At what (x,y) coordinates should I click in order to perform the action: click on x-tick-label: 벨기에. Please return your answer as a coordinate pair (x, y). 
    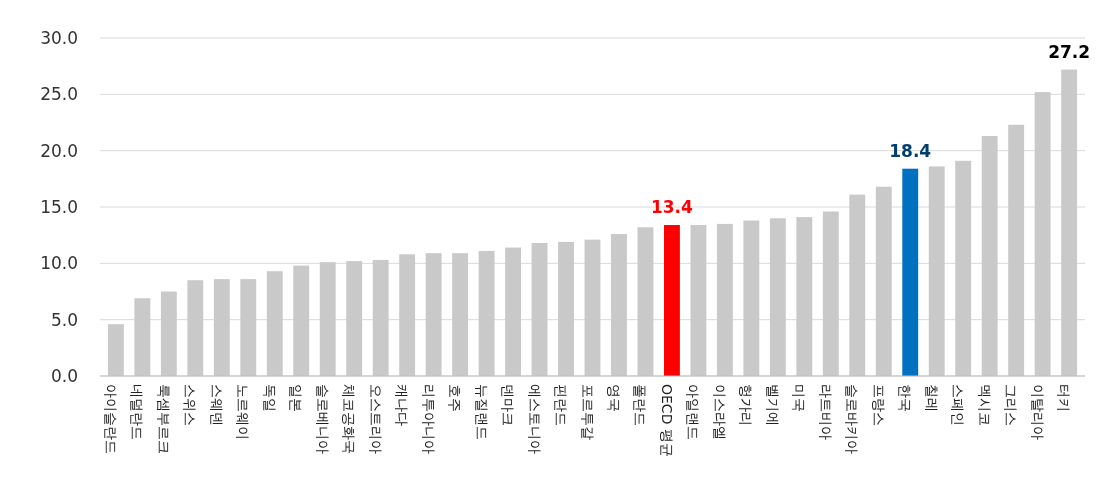
    Looking at the image, I should click on (772, 405).